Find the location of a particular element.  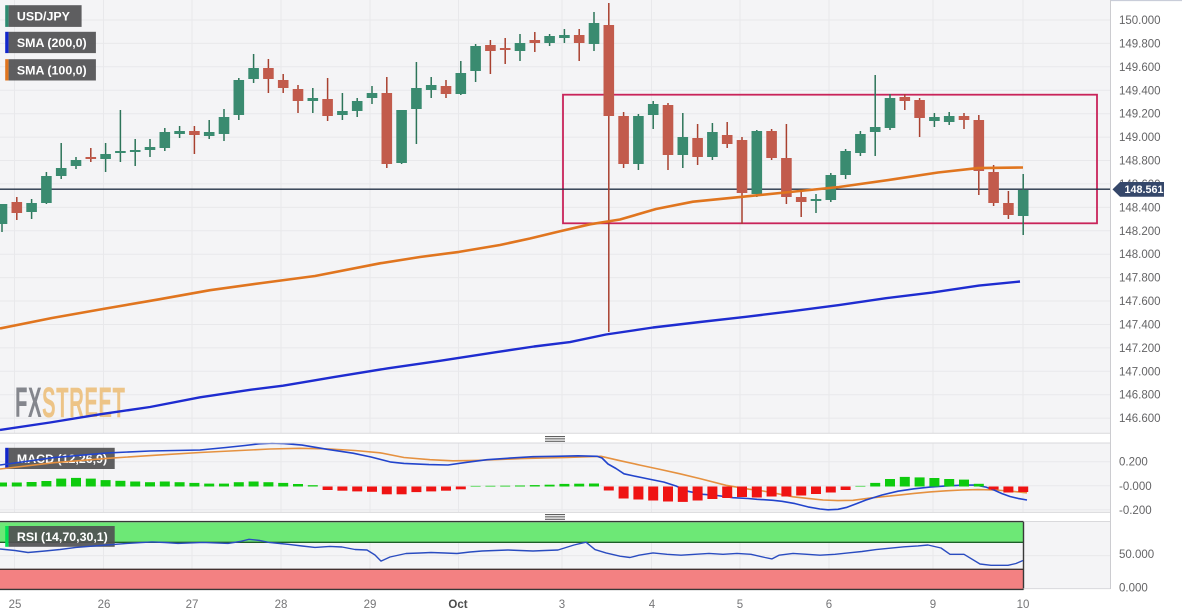

svg-text: 148.800 is located at coordinates (1140, 162).